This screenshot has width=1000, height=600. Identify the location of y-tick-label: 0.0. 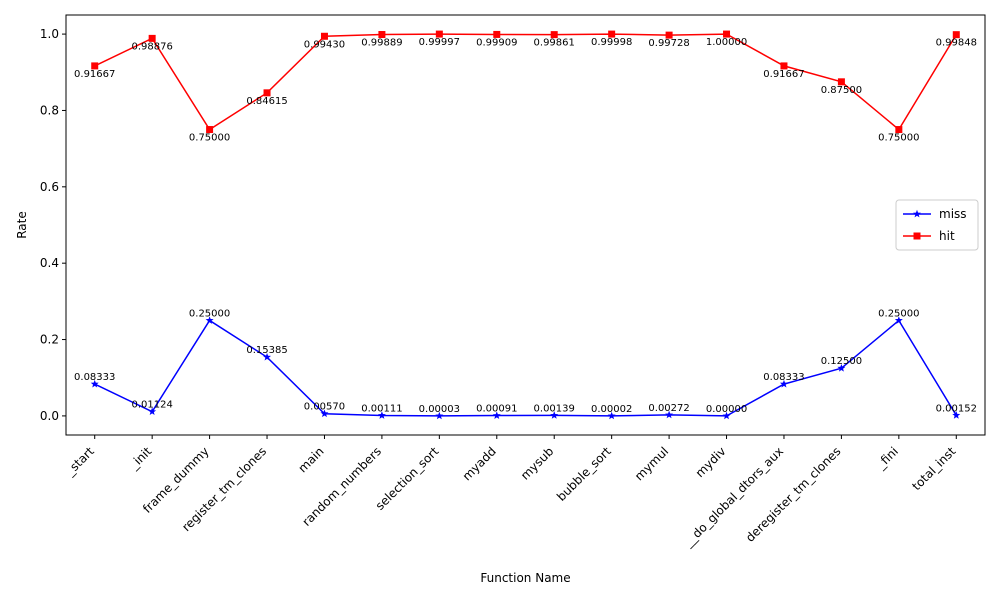
(49, 416).